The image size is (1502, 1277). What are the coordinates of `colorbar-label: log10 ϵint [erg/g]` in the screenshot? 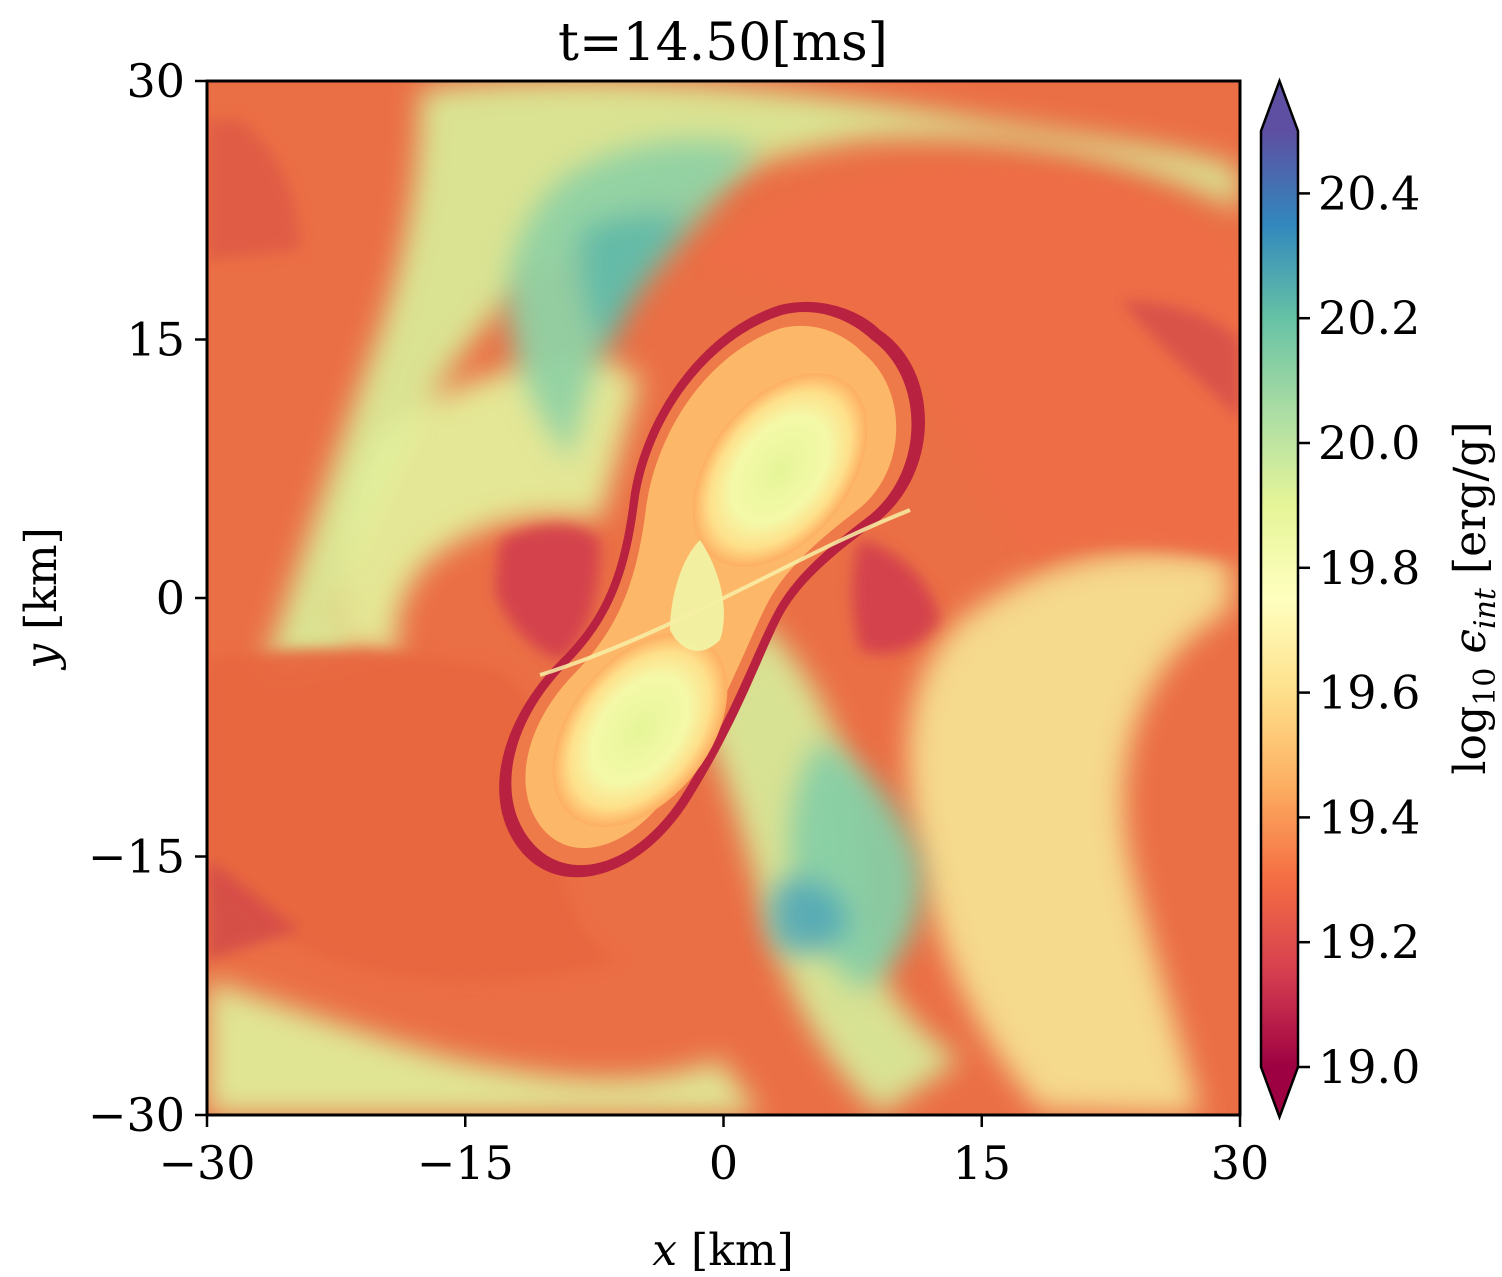 It's located at (1473, 597).